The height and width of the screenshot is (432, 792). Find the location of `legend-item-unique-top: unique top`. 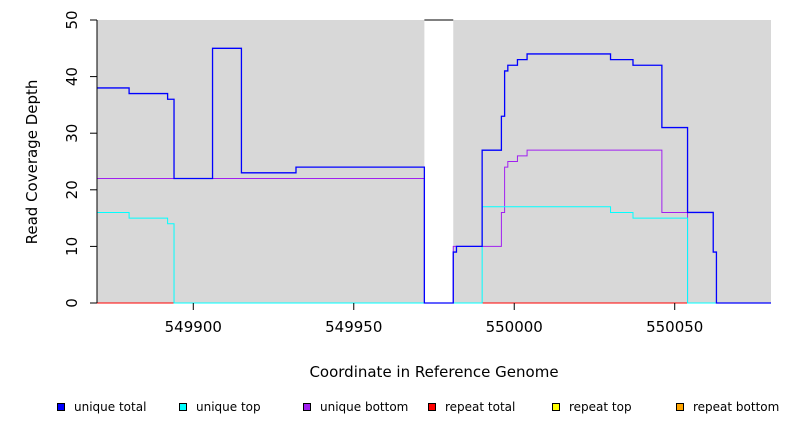

legend-item-unique-top: unique top is located at coordinates (220, 407).